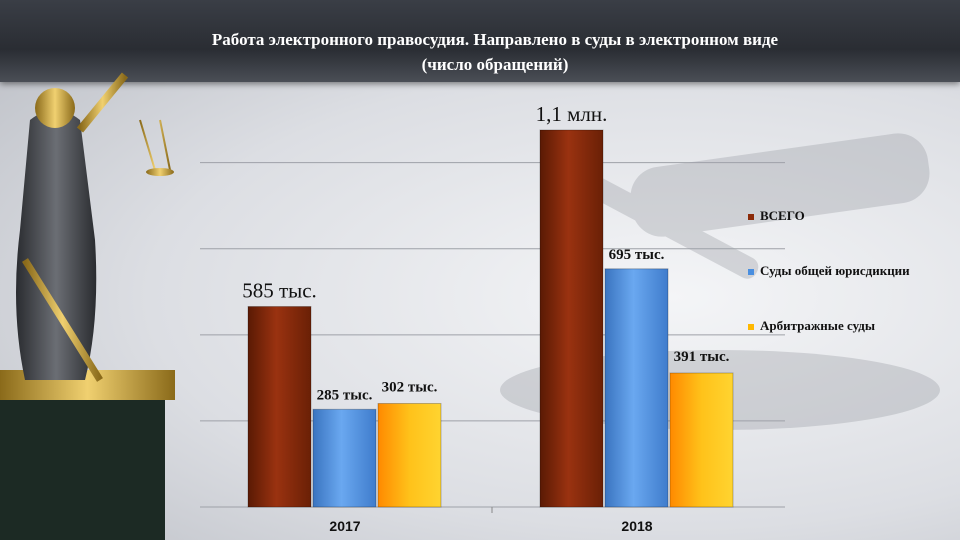 This screenshot has height=540, width=960. I want to click on legend-label-total: ВСЕГО, so click(782, 215).